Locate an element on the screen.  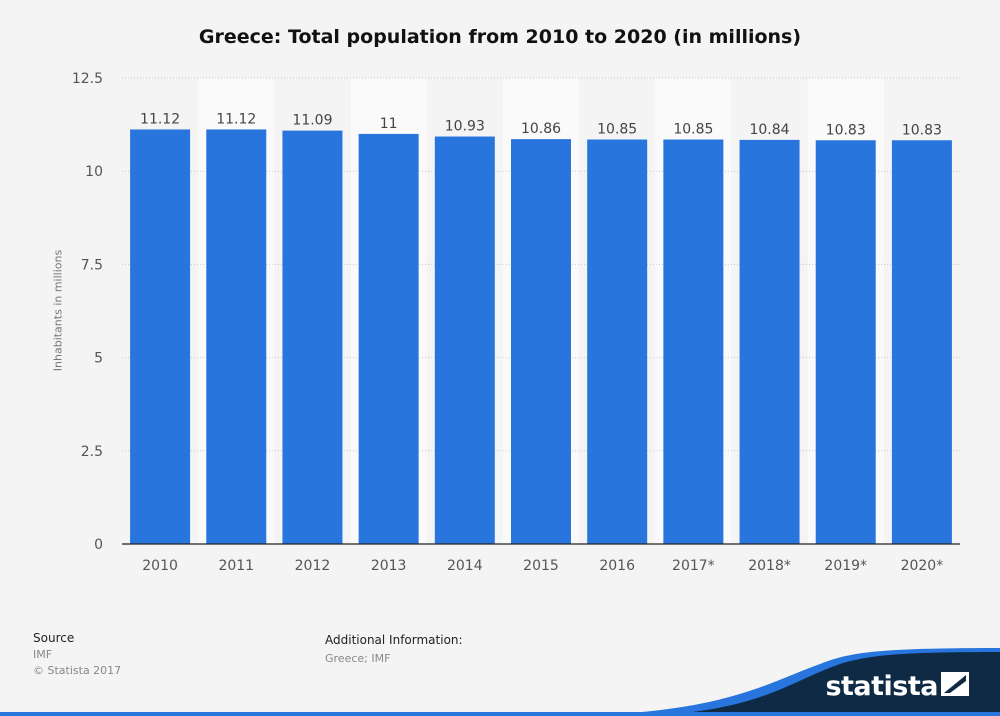
y-tick-label: 12.5 is located at coordinates (87, 79).